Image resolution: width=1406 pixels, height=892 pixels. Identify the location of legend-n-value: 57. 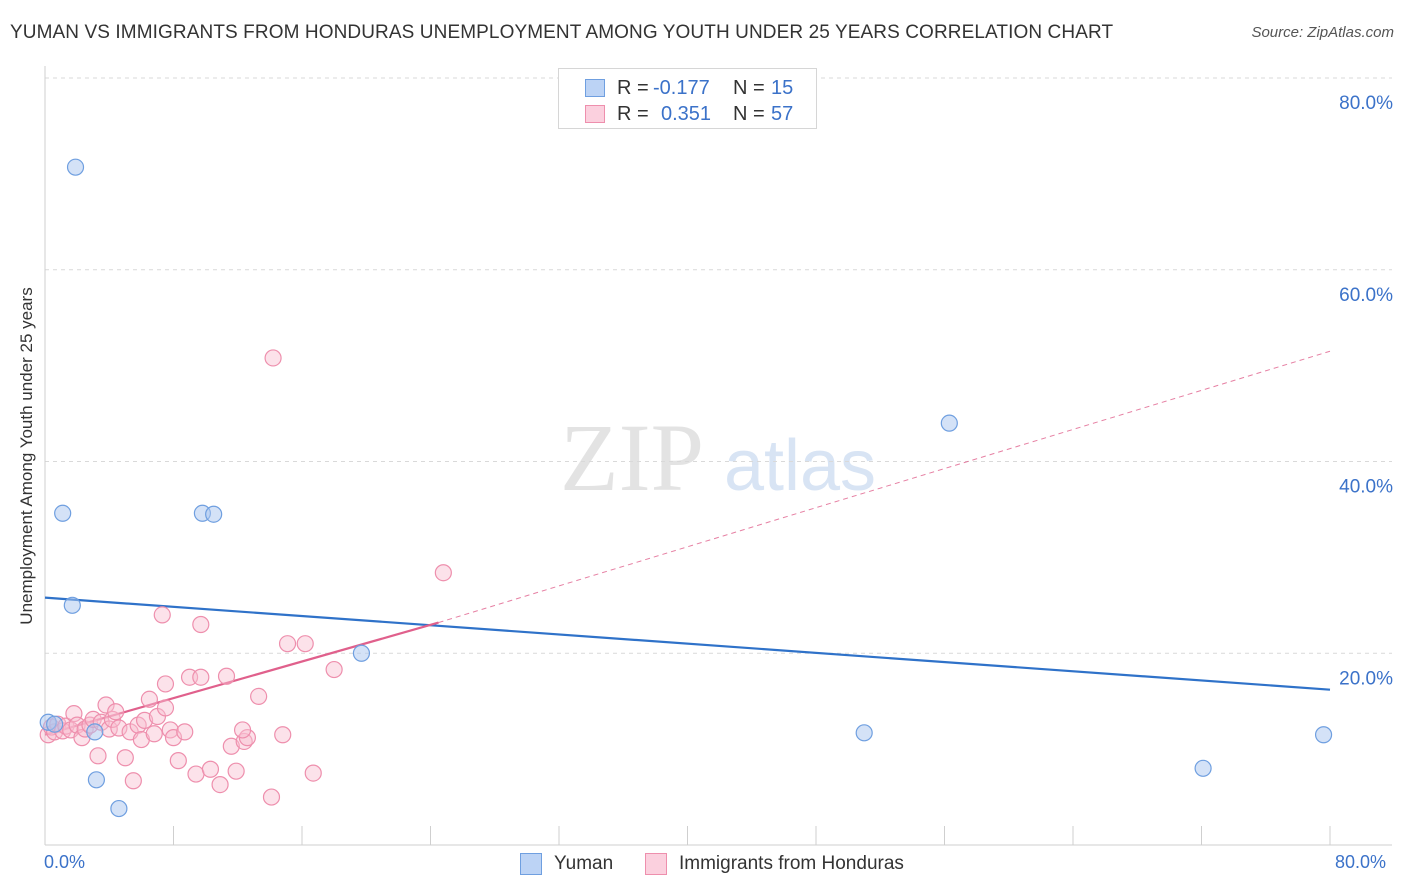
(782, 114).